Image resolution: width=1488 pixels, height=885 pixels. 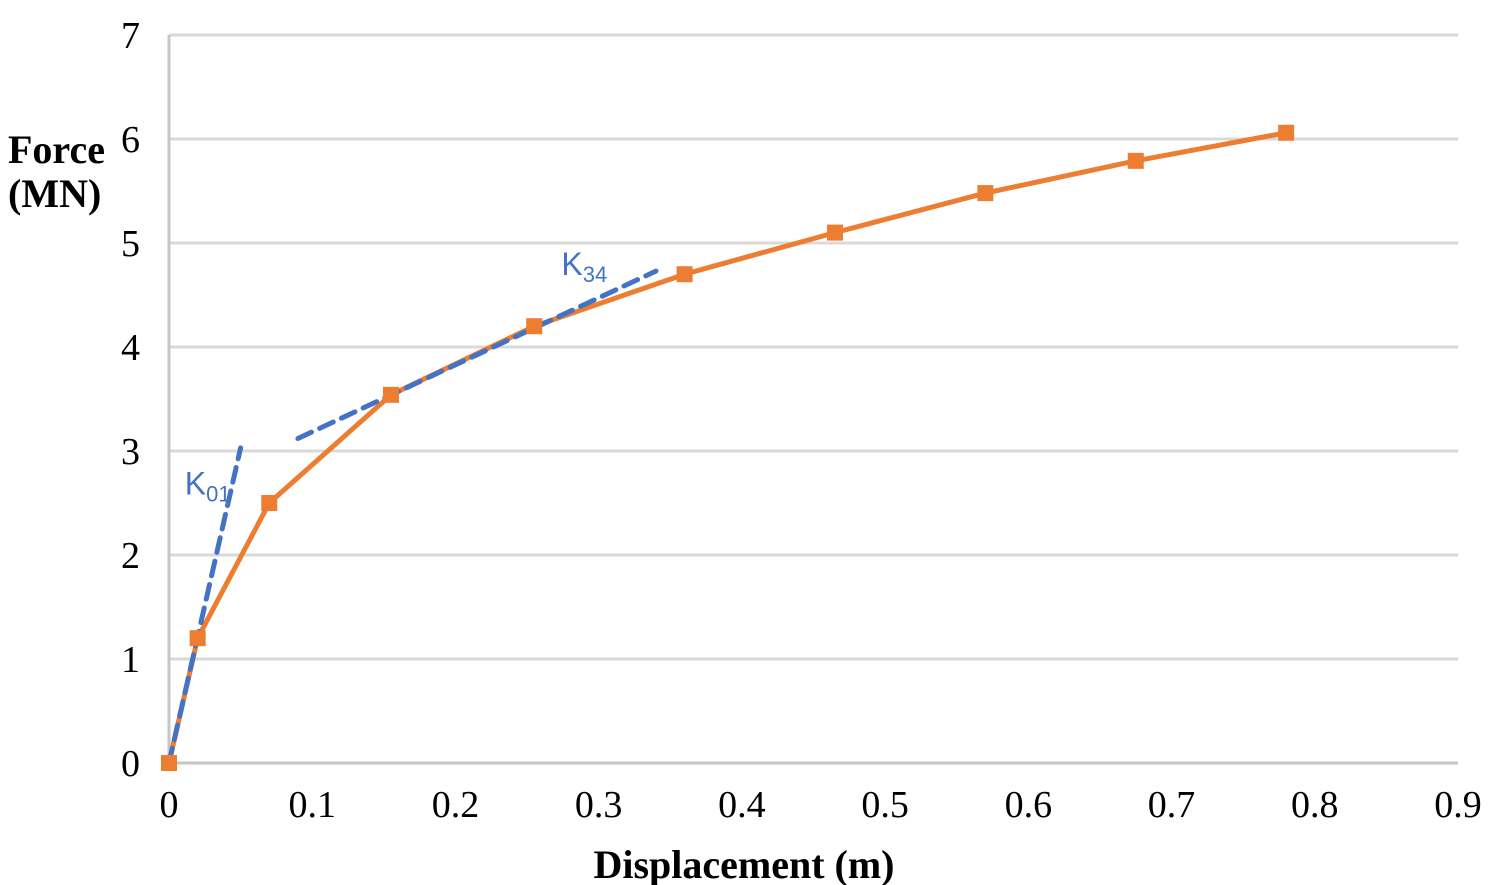 What do you see at coordinates (477, 355) in the screenshot?
I see `K34-stiffness-line` at bounding box center [477, 355].